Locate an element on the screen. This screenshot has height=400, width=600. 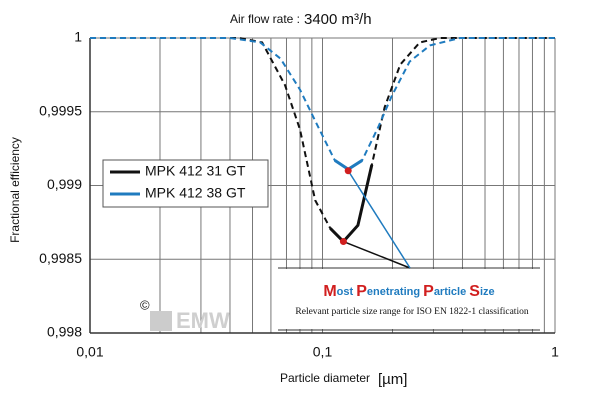
annotation-word: article is located at coordinates (451, 292).